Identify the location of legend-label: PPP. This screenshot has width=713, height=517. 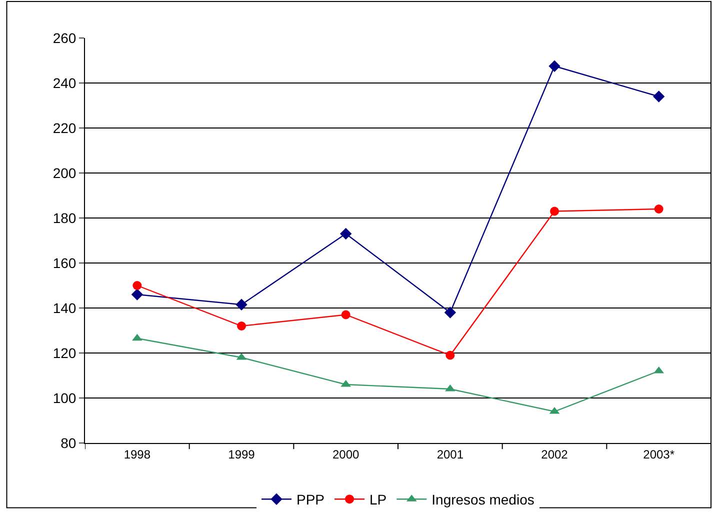
(310, 500).